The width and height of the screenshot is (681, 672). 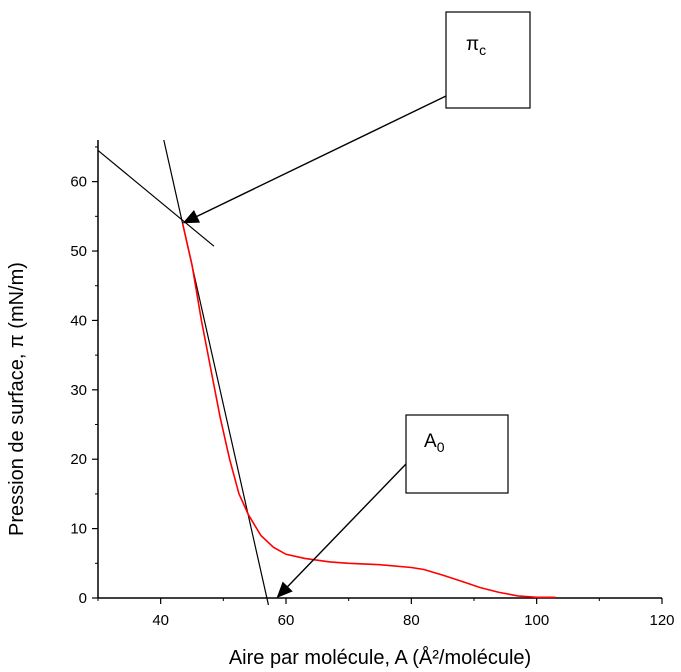 What do you see at coordinates (78, 251) in the screenshot?
I see `y-tick-label: 50` at bounding box center [78, 251].